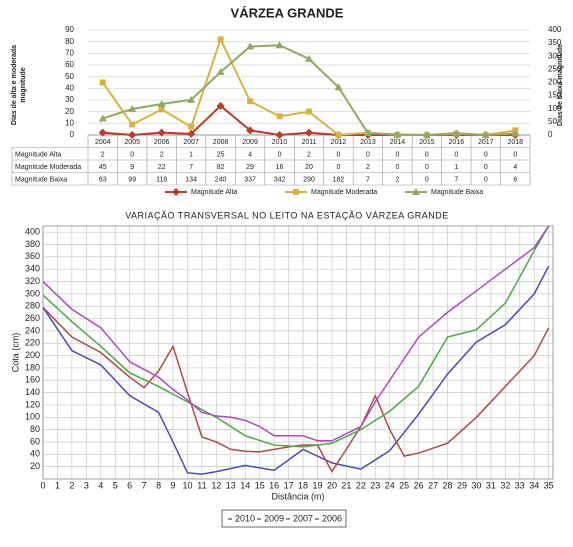  What do you see at coordinates (32, 244) in the screenshot?
I see `y-tick-label: 380` at bounding box center [32, 244].